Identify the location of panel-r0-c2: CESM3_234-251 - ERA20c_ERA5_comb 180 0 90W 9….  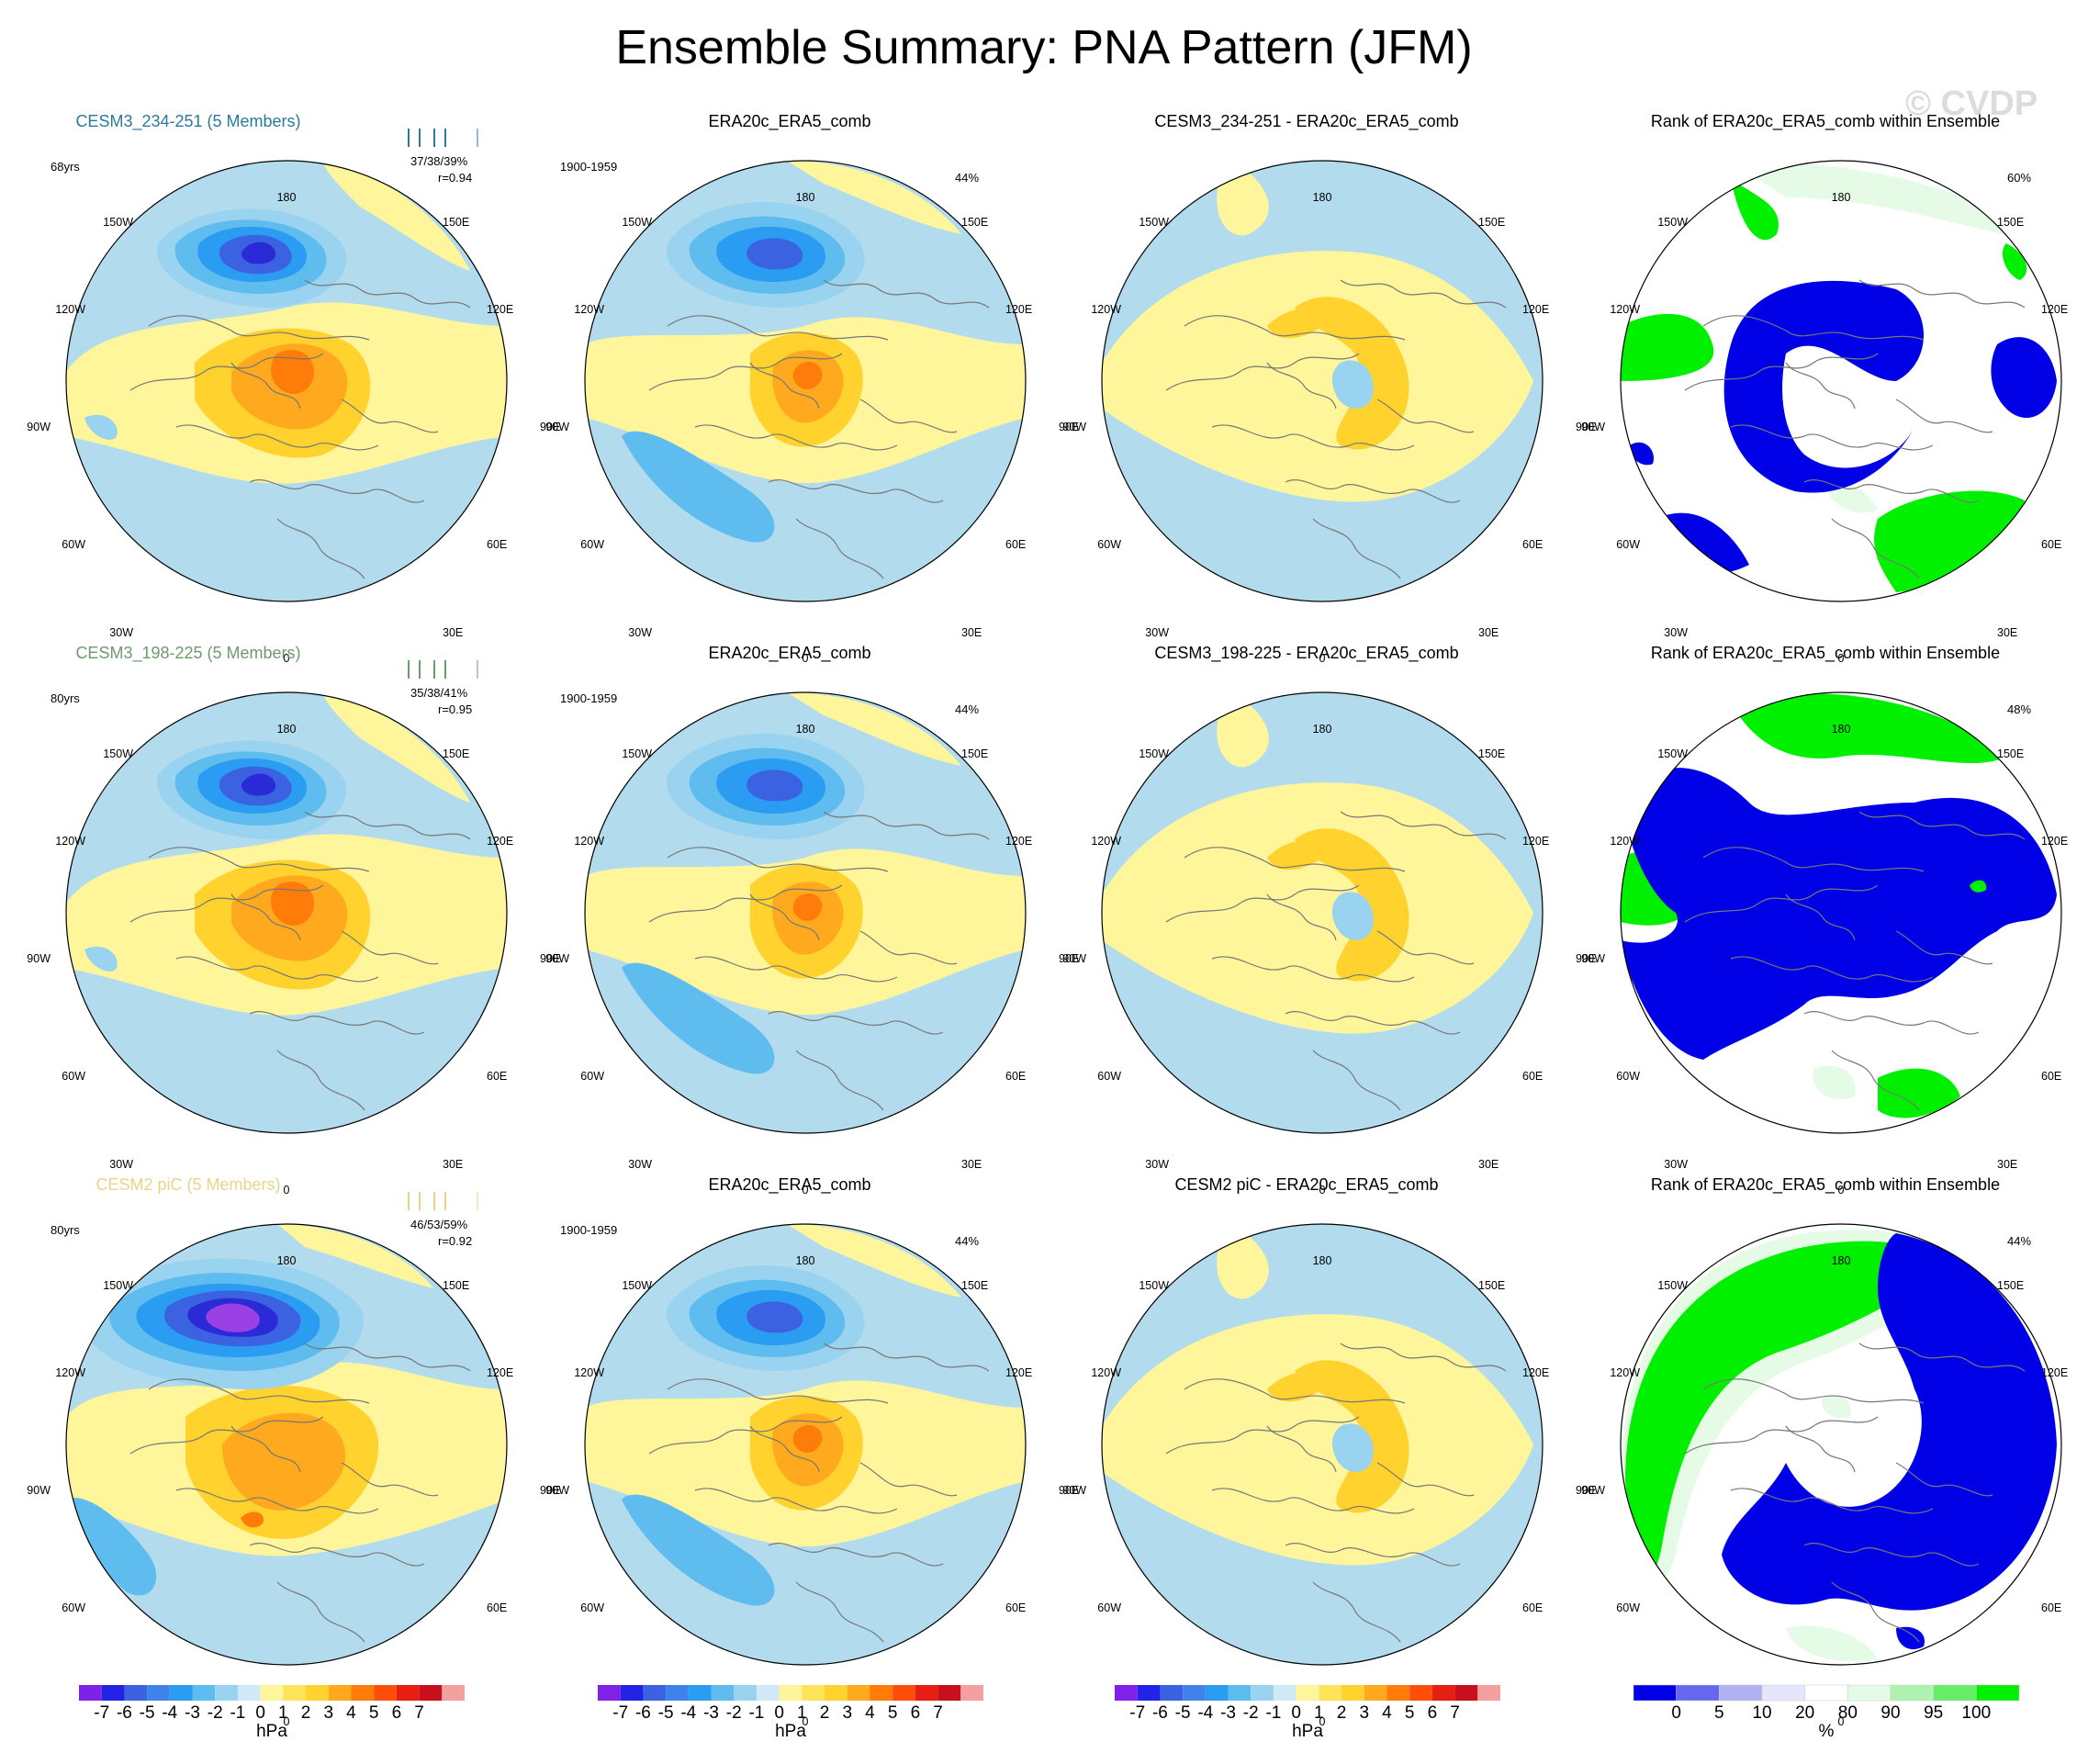
(1323, 383).